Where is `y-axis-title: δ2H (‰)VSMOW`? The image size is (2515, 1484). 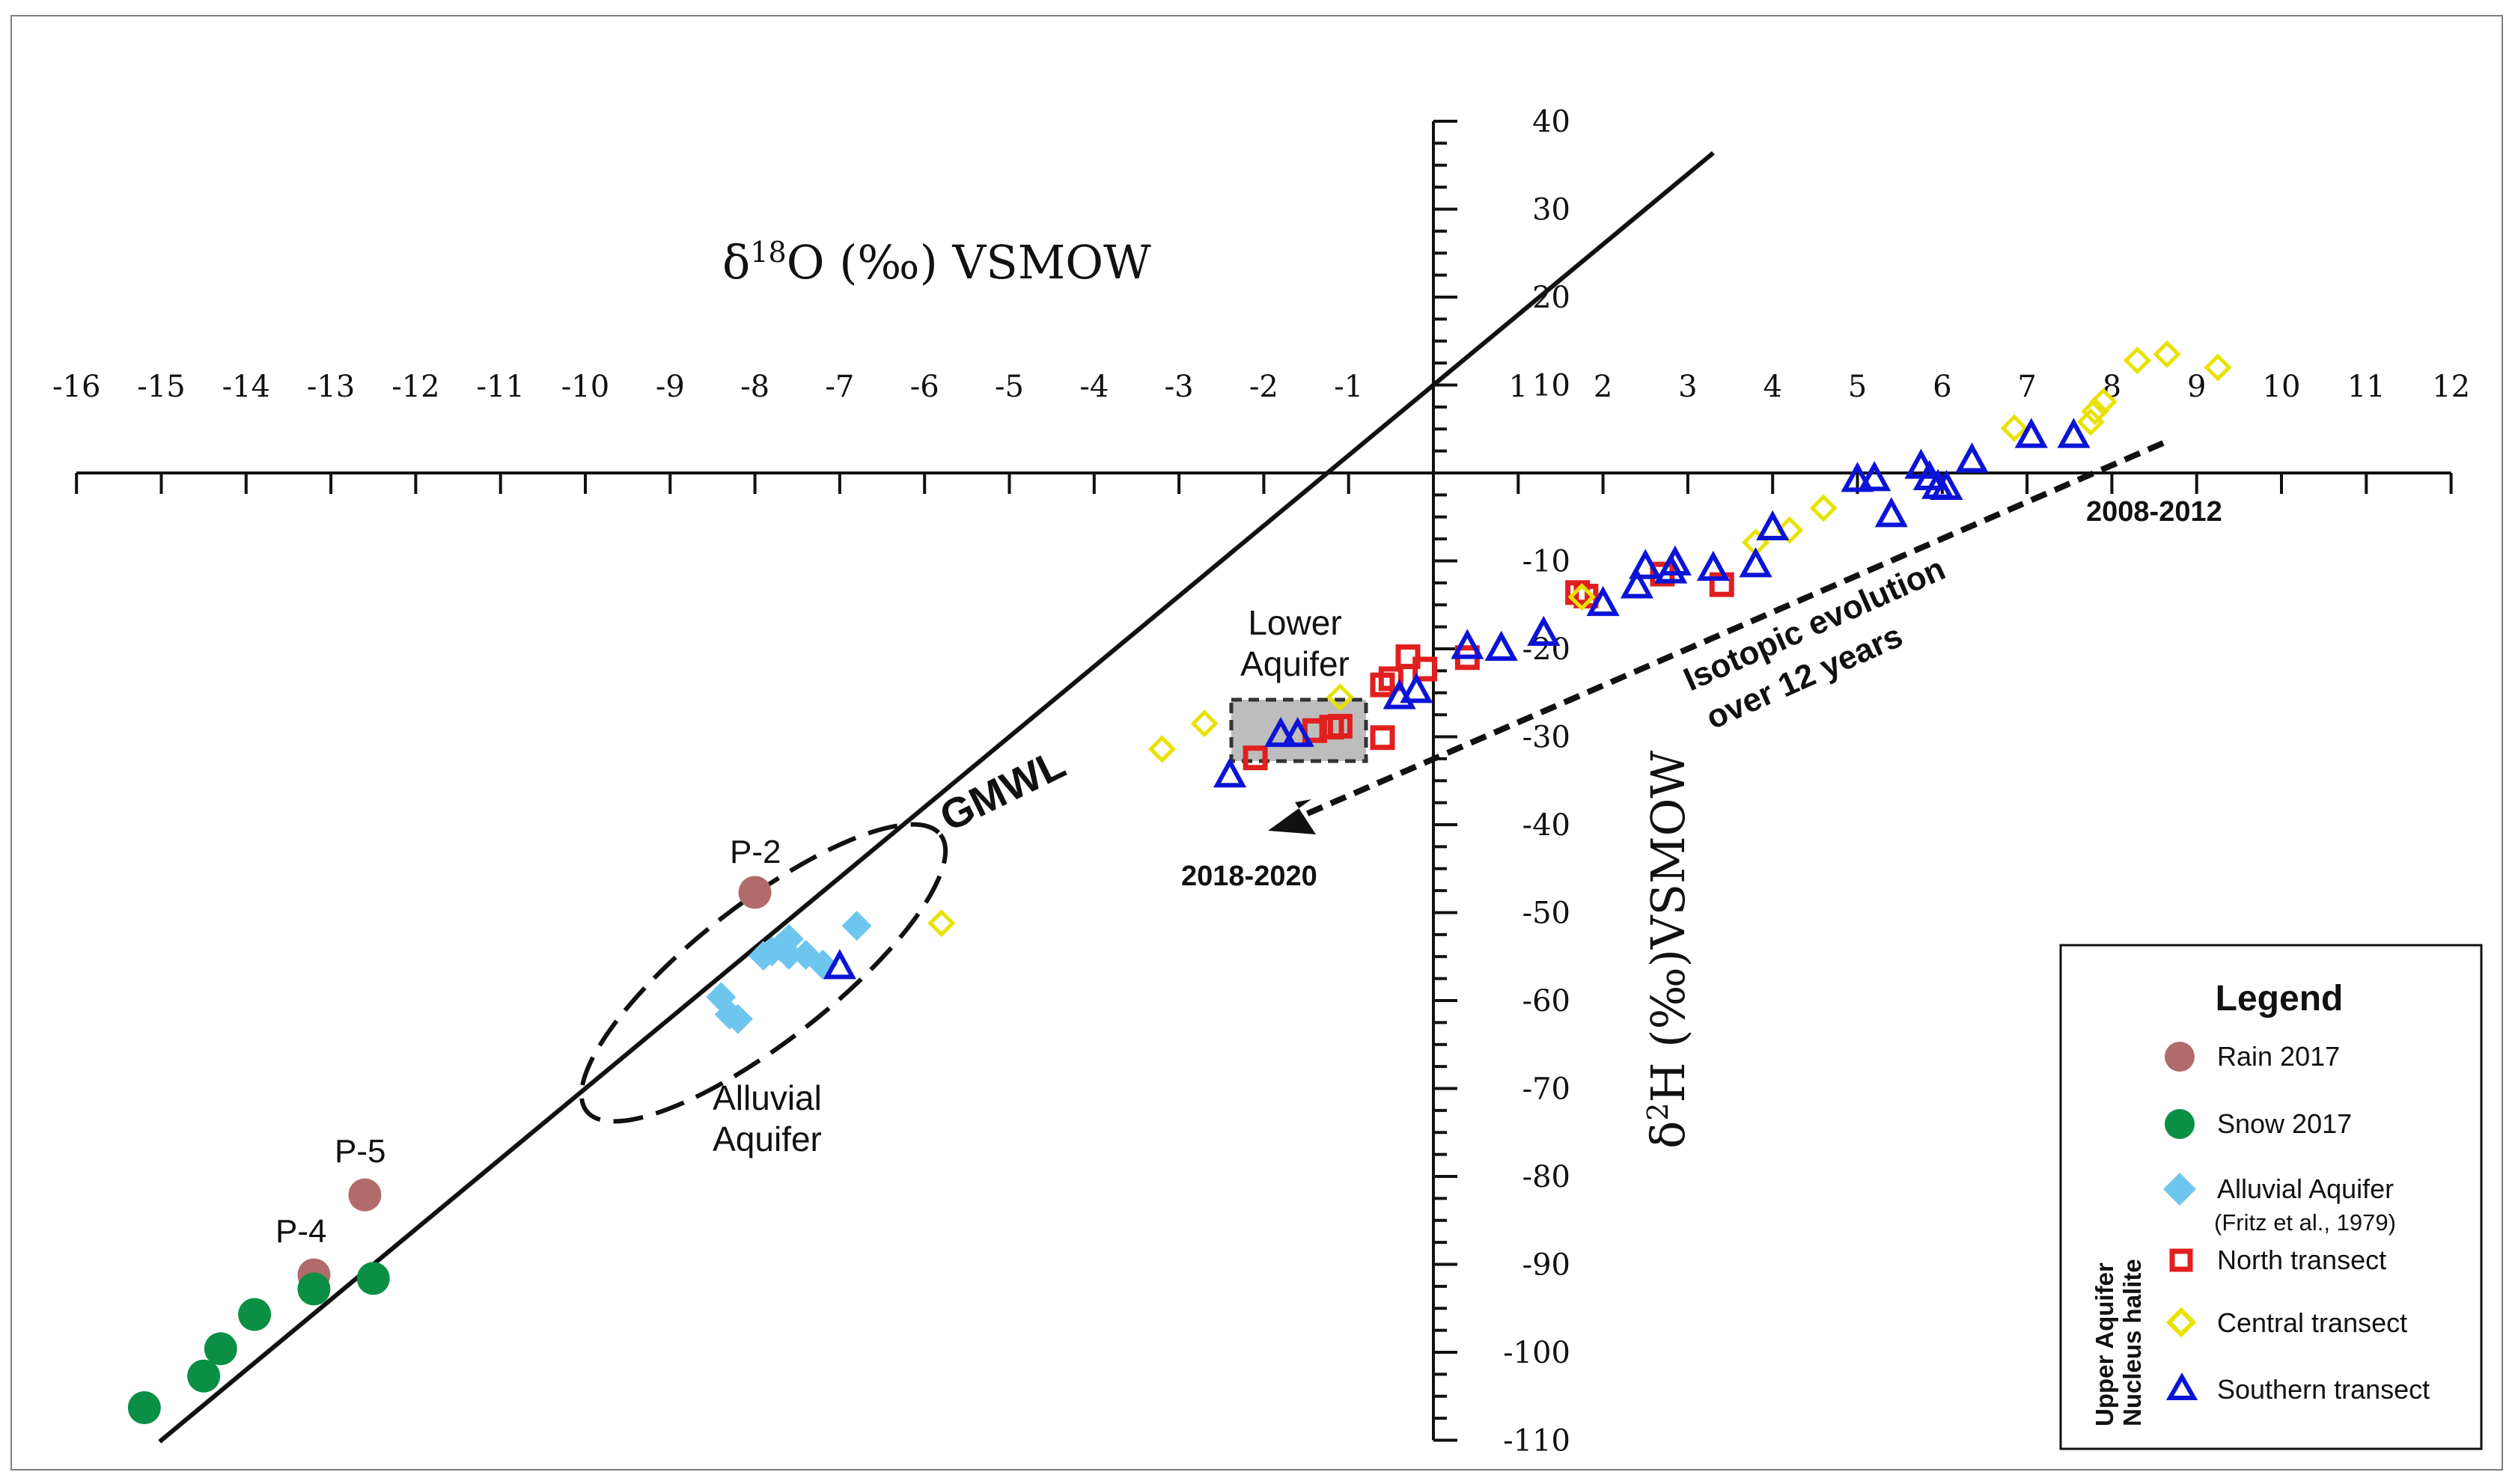
y-axis-title: δ2H (‰)VSMOW is located at coordinates (1668, 950).